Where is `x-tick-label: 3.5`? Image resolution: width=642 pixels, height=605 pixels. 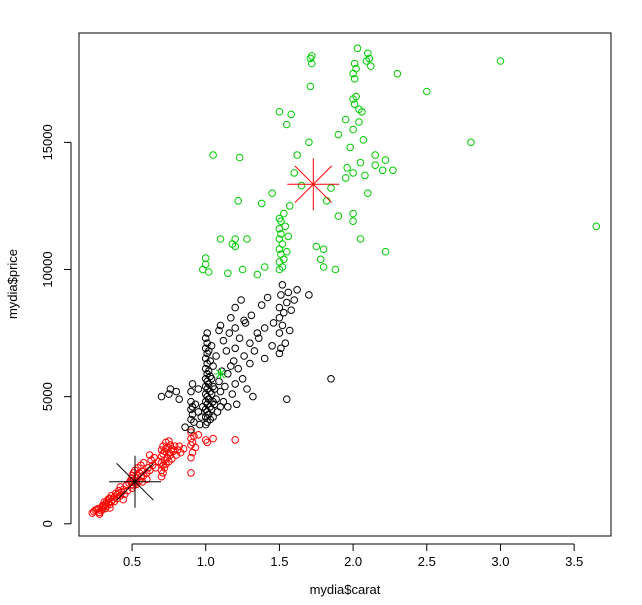 x-tick-label: 3.5 is located at coordinates (574, 561).